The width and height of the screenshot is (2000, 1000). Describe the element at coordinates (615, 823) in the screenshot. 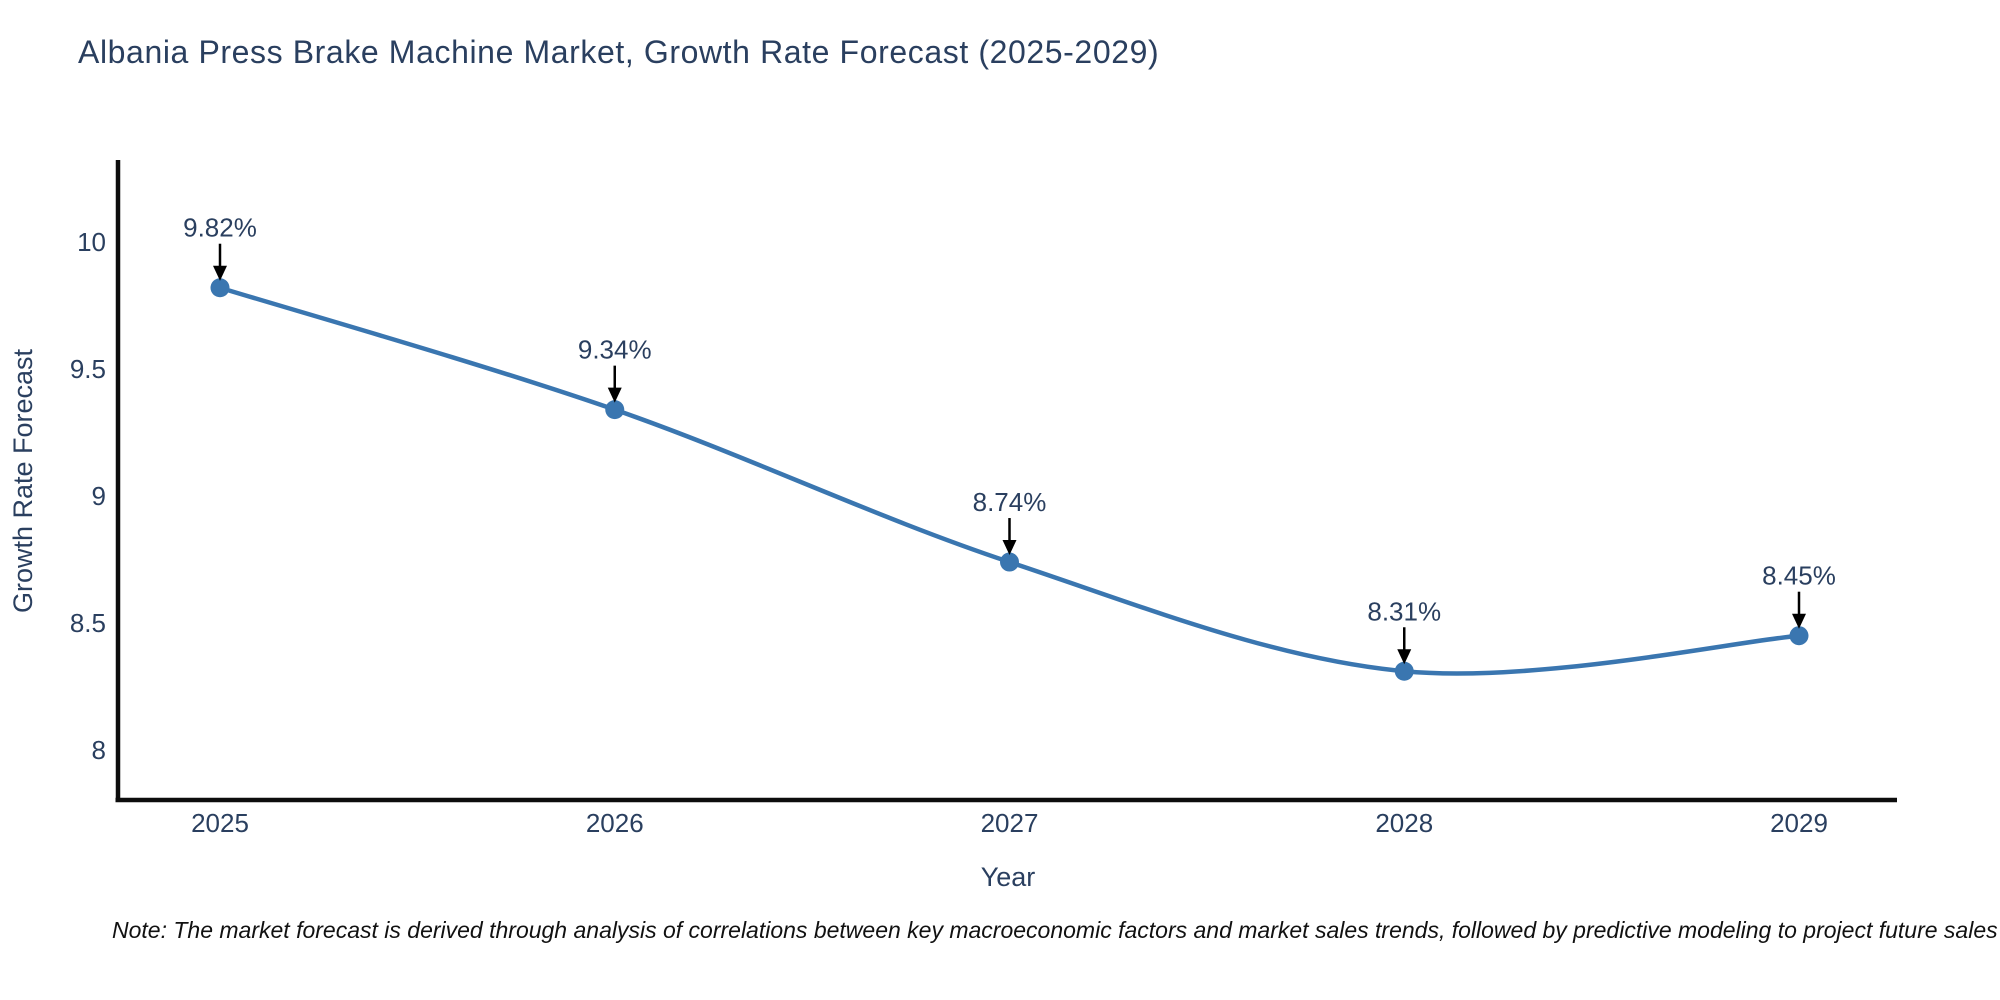

I see `x-tick-label: 2026` at that location.